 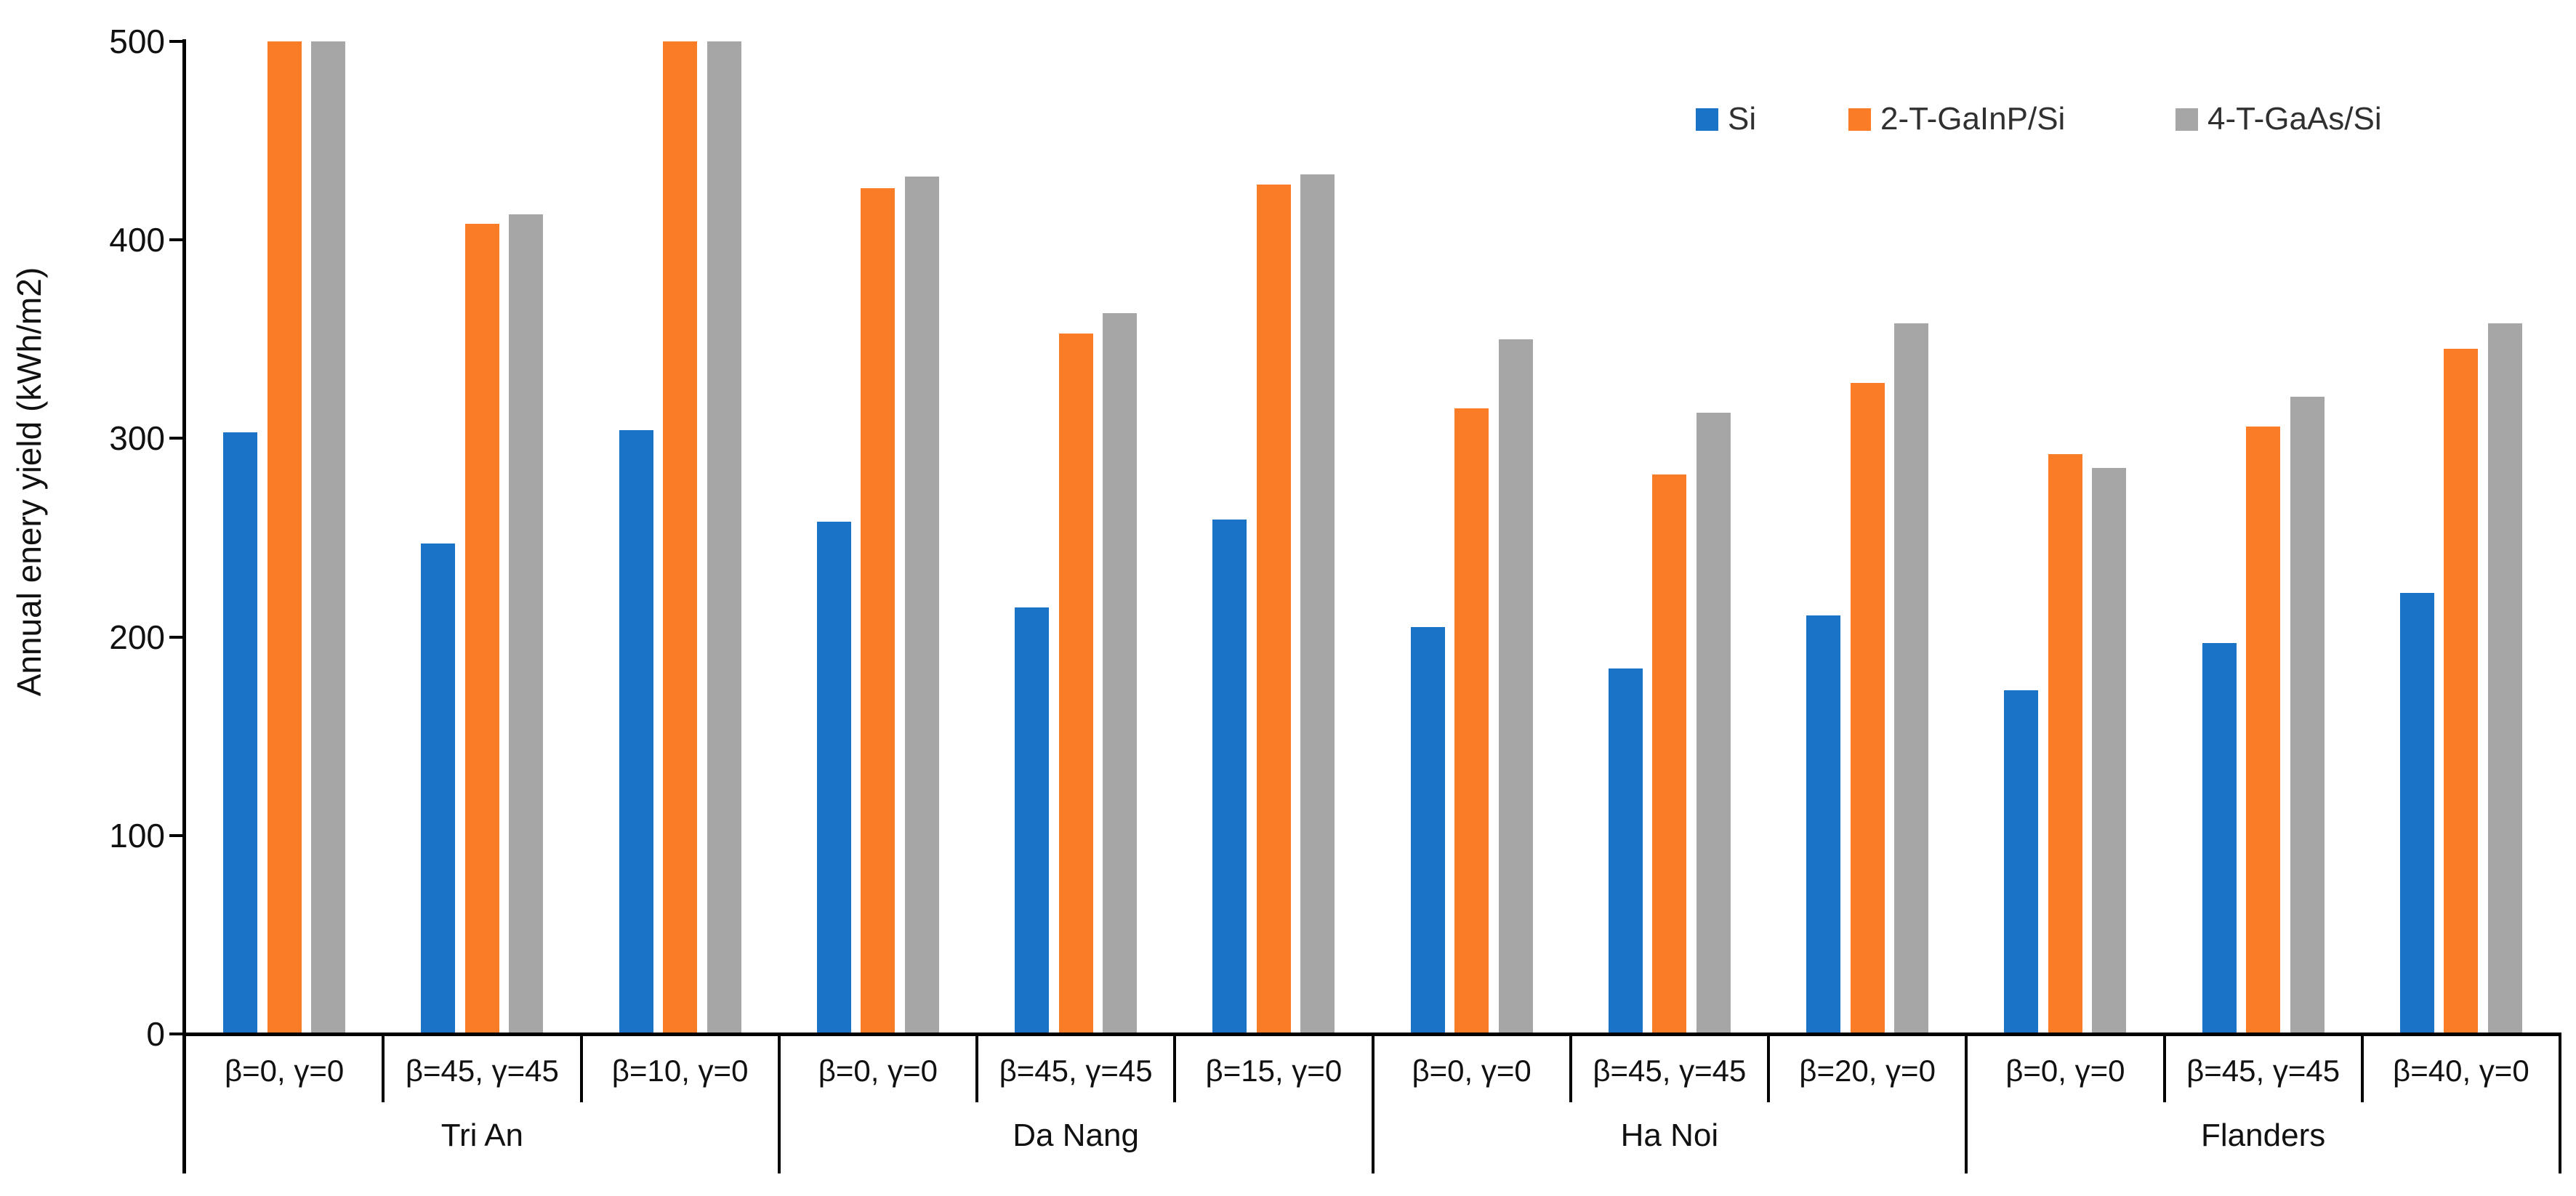 I want to click on bar-4-T-GaAs/Si-Tri An-0, so click(x=328, y=537).